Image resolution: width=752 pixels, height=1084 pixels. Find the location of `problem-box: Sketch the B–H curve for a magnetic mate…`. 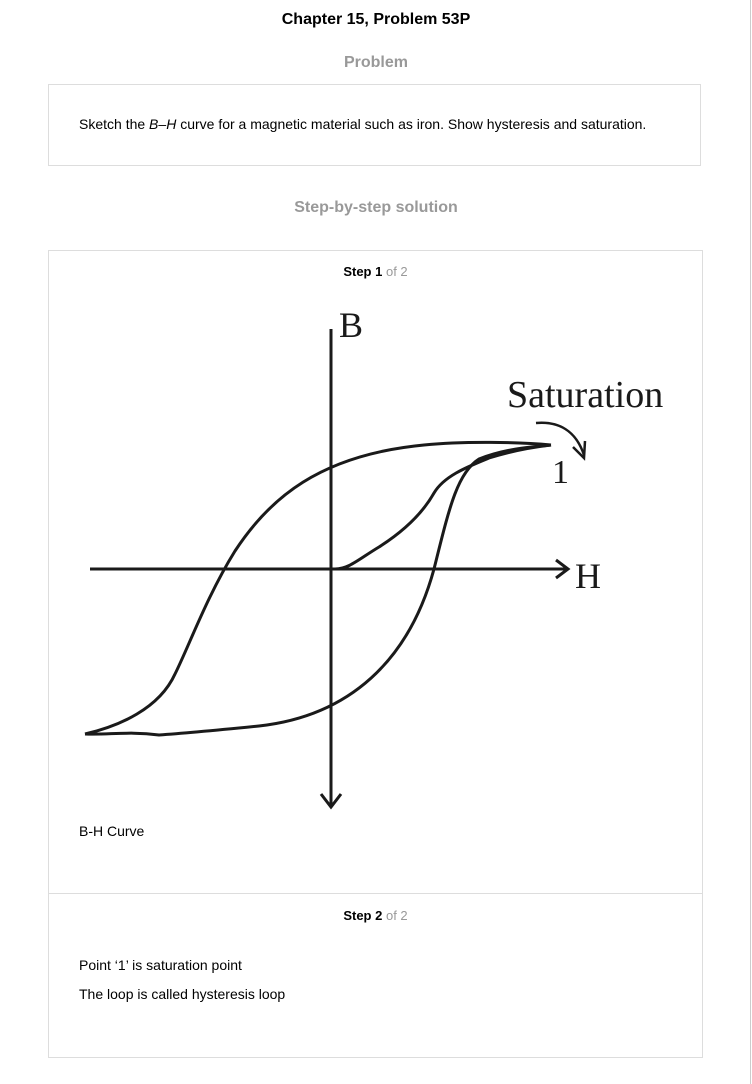

problem-box: Sketch the B–H curve for a magnetic mate… is located at coordinates (374, 125).